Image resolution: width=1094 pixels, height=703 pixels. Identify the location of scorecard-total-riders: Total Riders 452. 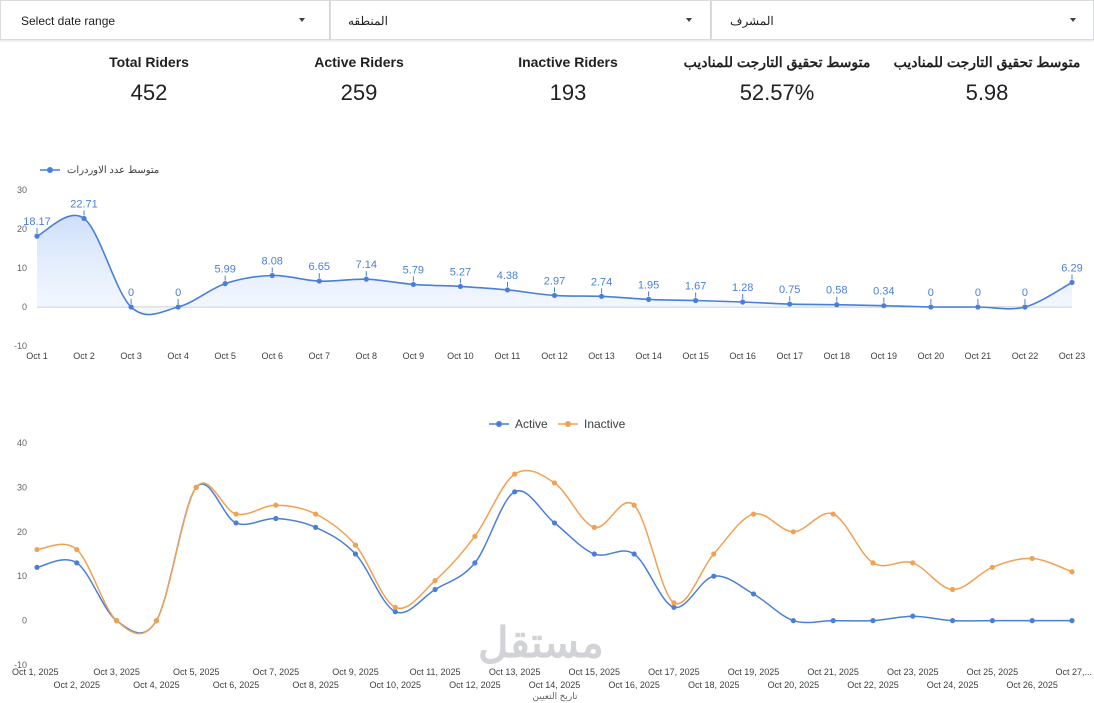
(149, 79).